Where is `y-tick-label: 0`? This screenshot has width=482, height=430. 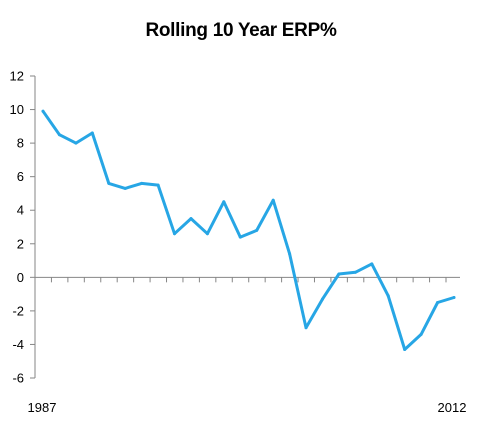
y-tick-label: 0 is located at coordinates (20, 277).